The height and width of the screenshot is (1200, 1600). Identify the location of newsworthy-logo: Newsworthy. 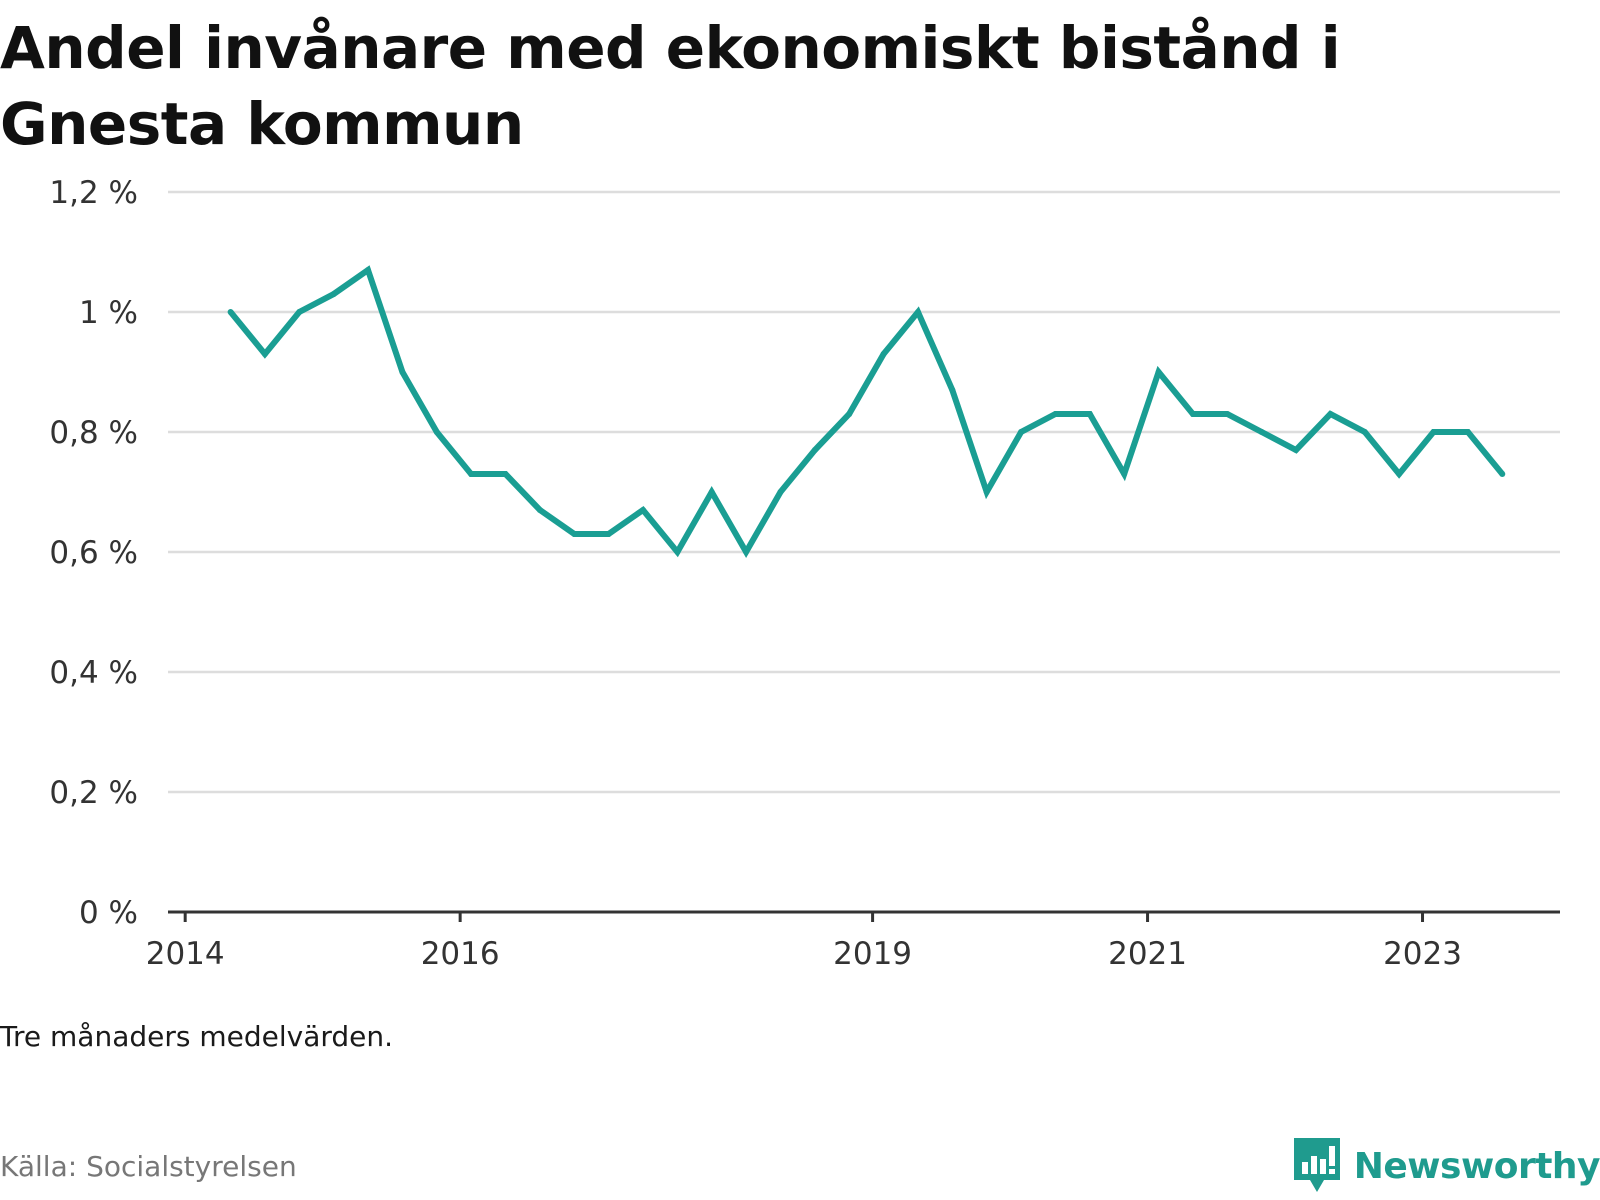
(1446, 1166).